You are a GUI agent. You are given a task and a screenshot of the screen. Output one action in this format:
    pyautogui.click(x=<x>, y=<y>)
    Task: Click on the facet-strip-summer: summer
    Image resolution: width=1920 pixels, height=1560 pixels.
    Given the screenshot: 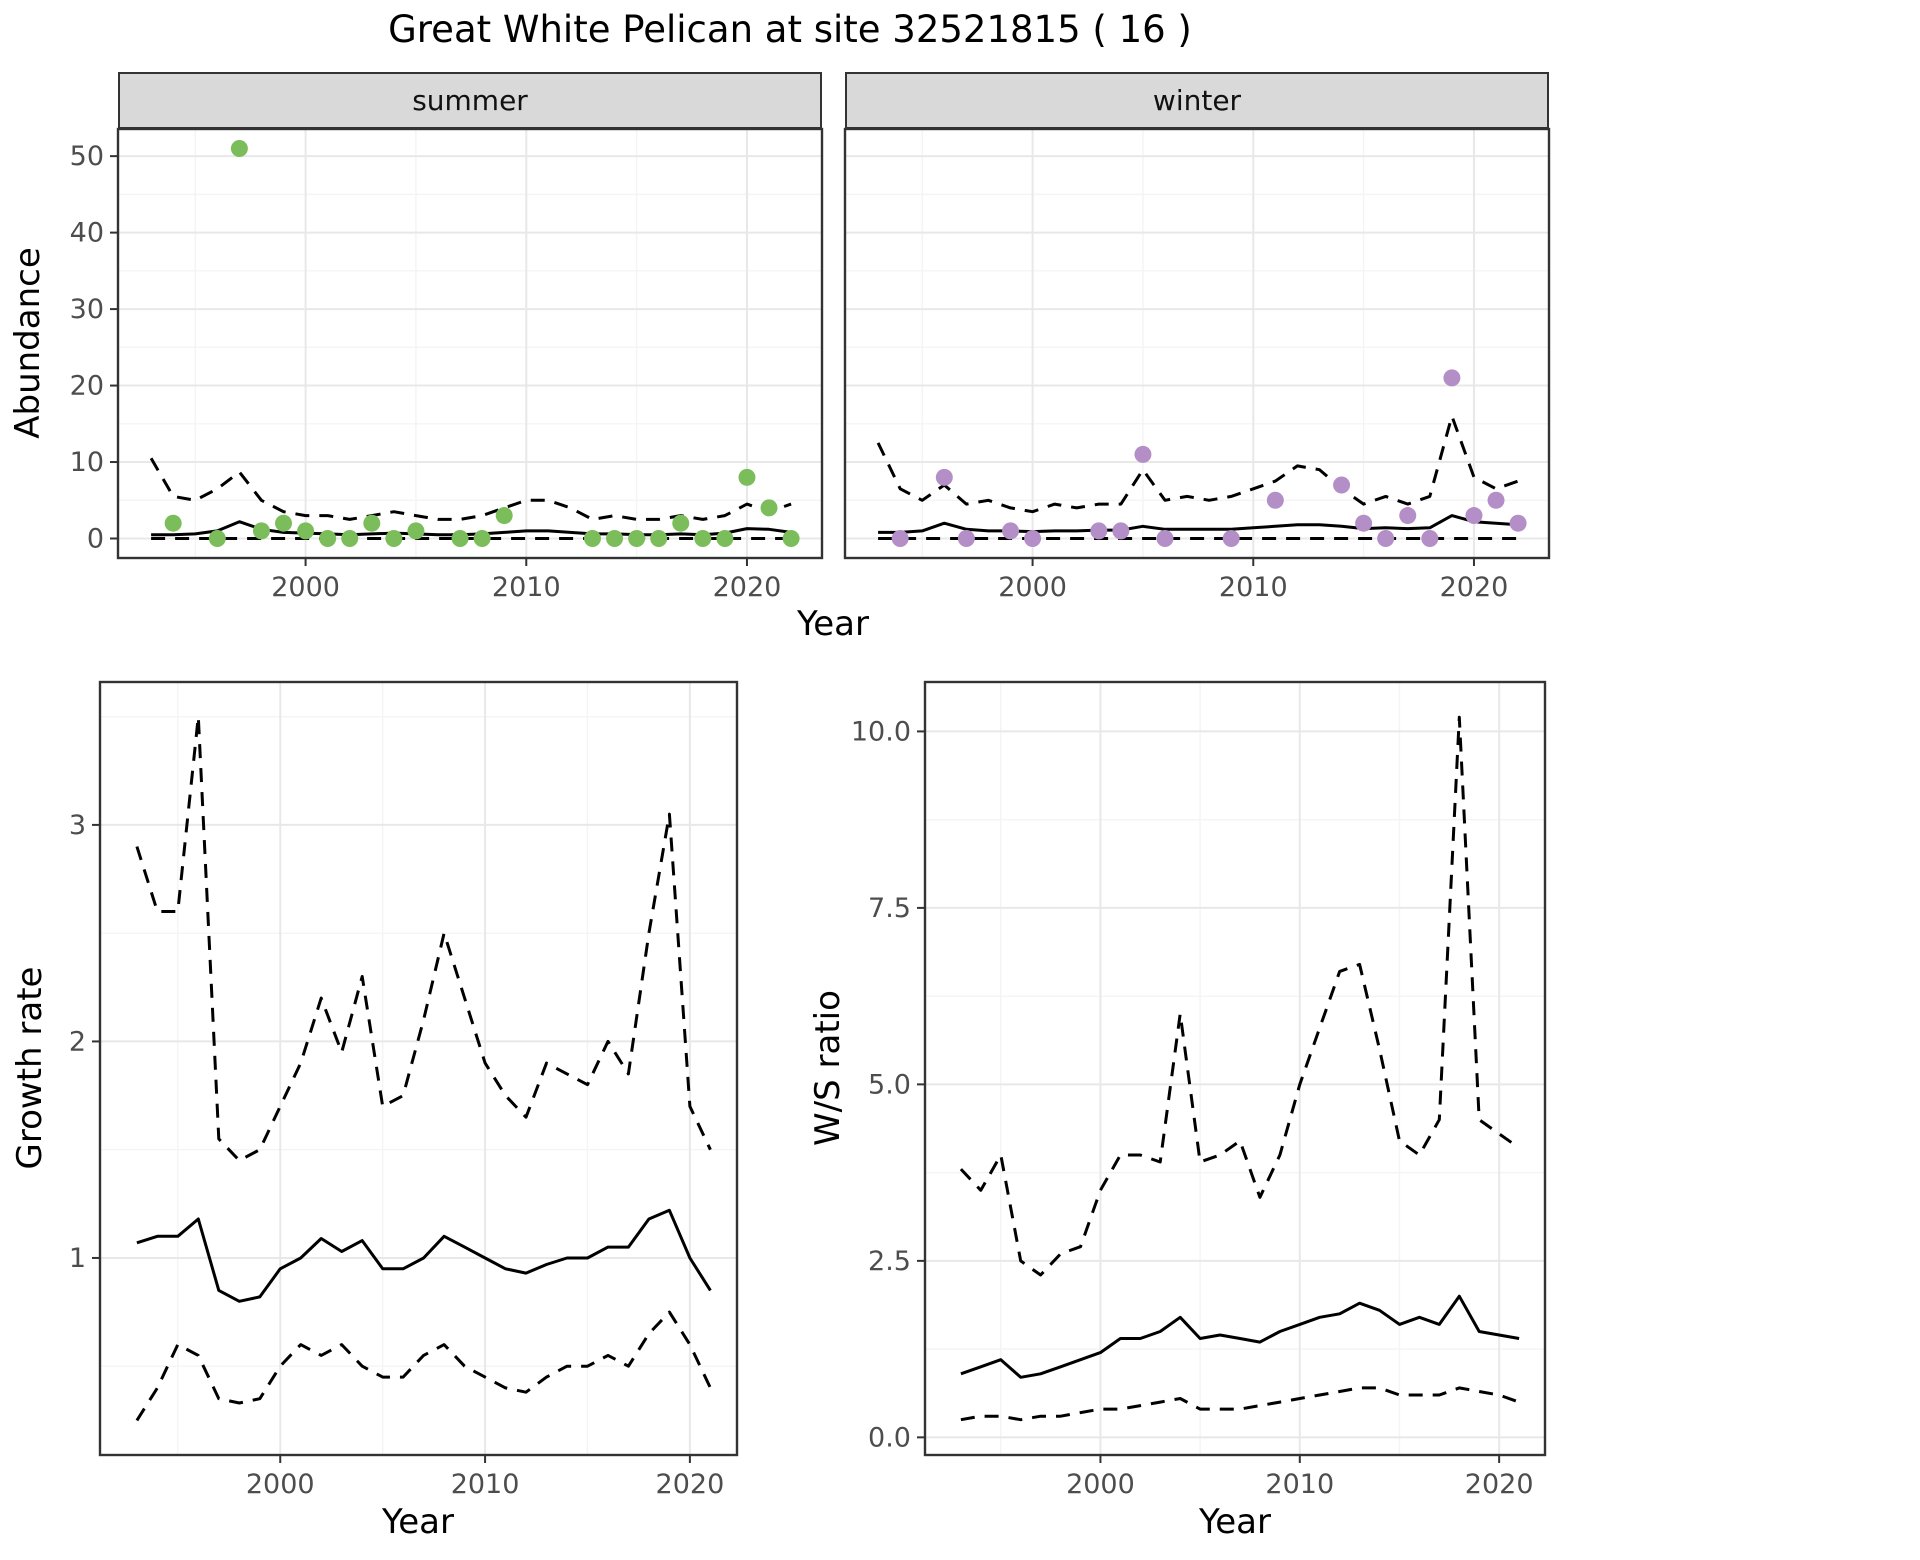 What is the action you would take?
    pyautogui.click(x=470, y=100)
    